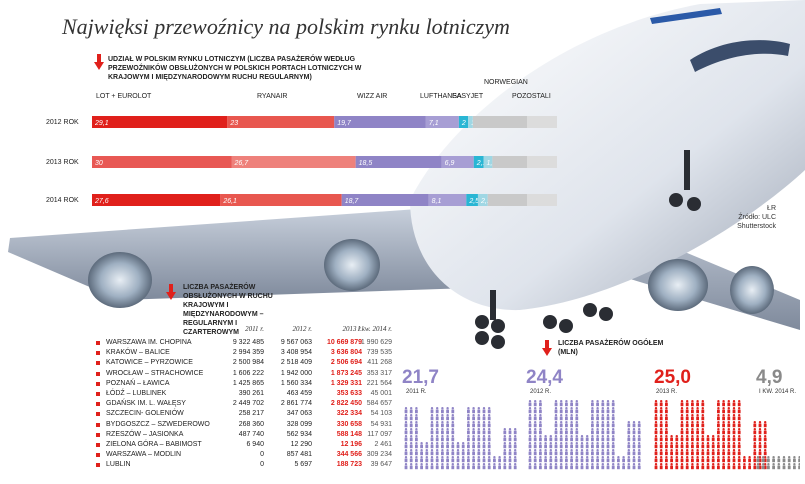  What do you see at coordinates (372, 96) in the screenshot?
I see `legend-label: WIZZ AIR` at bounding box center [372, 96].